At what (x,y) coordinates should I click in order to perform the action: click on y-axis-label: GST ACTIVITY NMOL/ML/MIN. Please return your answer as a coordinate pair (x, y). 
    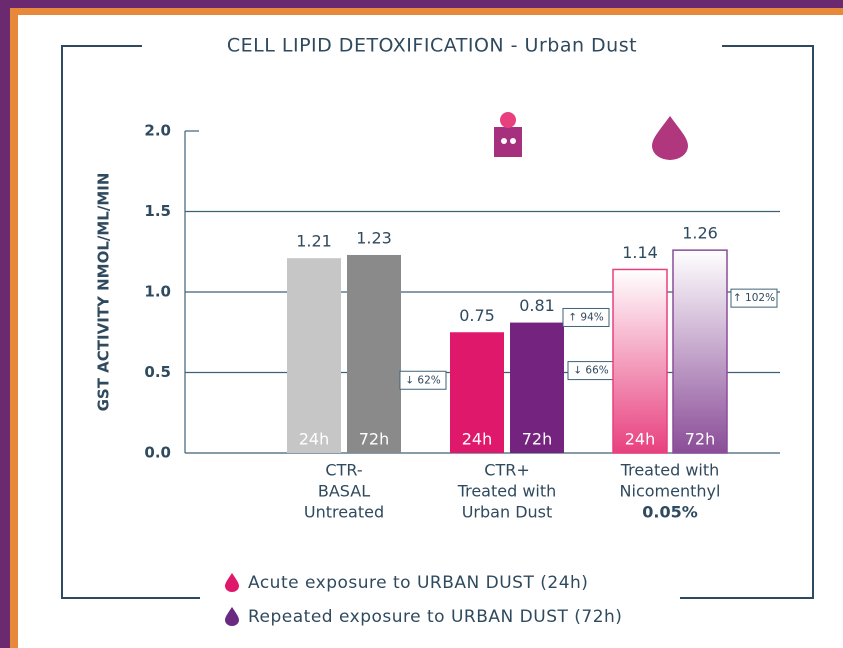
    Looking at the image, I should click on (104, 292).